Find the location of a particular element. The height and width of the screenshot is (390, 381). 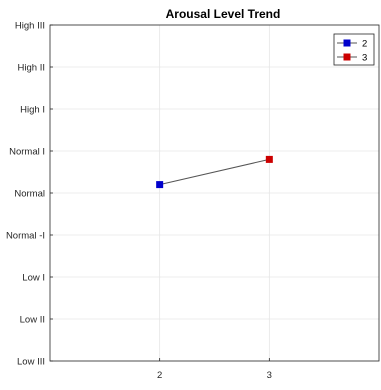

y-tick-label: Normal I is located at coordinates (27, 152).